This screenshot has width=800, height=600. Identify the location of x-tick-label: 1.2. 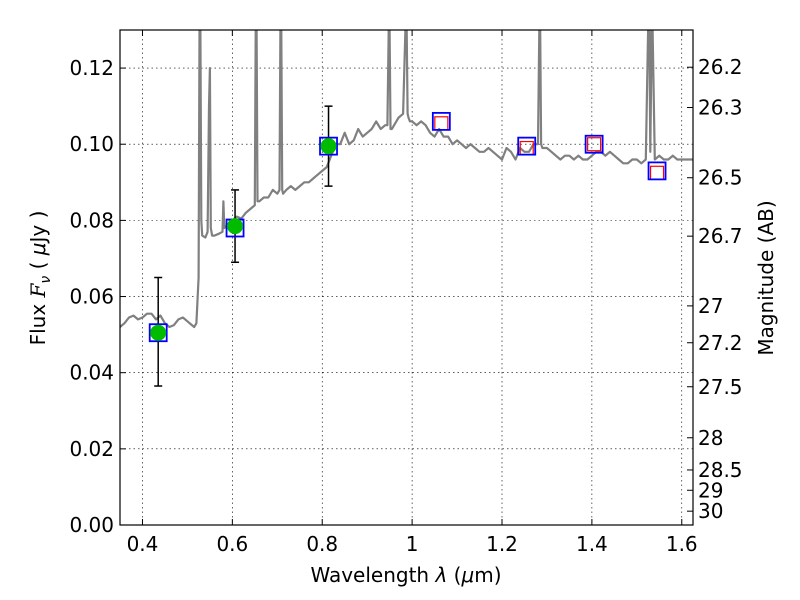
(502, 544).